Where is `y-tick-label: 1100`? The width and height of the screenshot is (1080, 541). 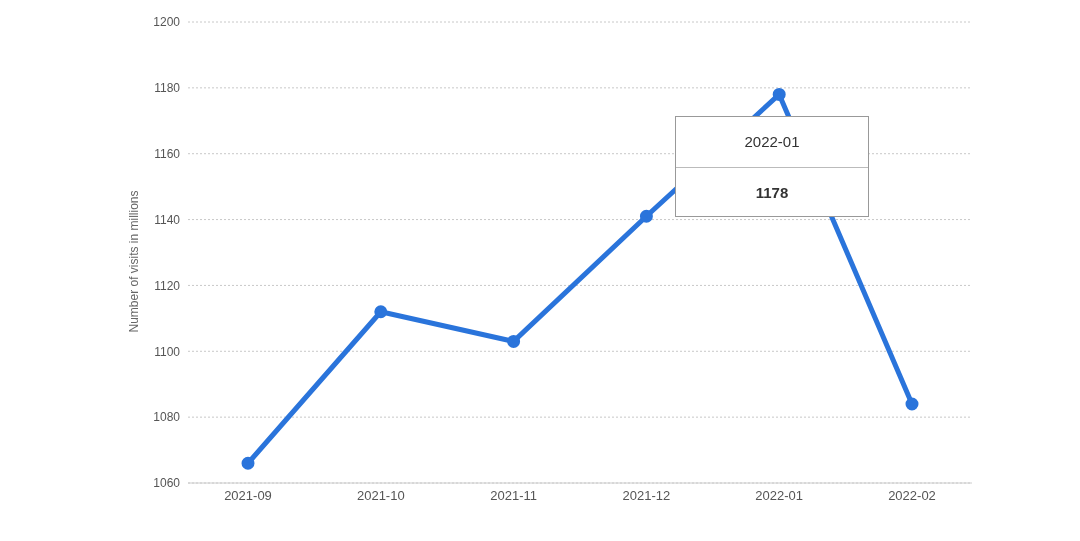
y-tick-label: 1100 is located at coordinates (167, 351).